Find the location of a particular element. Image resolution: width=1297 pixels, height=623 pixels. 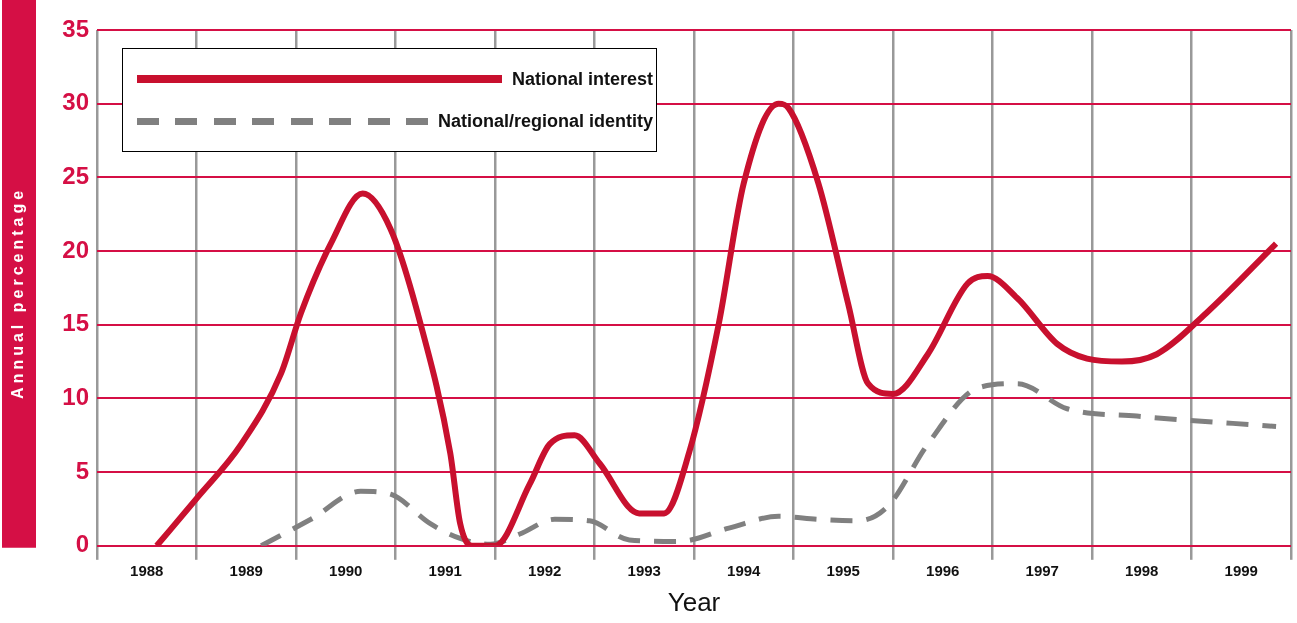

x-tick-label: 1993 is located at coordinates (644, 570).